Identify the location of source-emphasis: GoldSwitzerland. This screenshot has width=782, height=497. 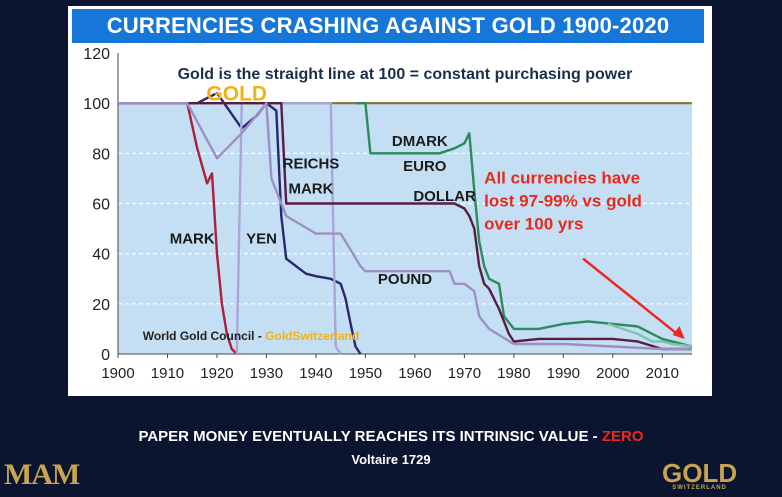
(312, 336).